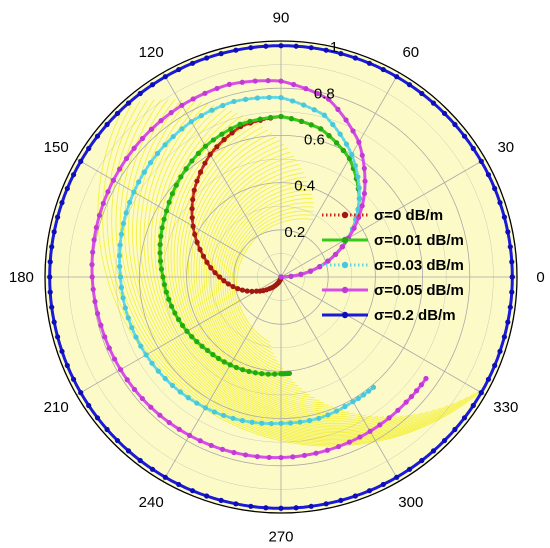 The width and height of the screenshot is (550, 548). What do you see at coordinates (21, 277) in the screenshot?
I see `angle-tick-label: 180` at bounding box center [21, 277].